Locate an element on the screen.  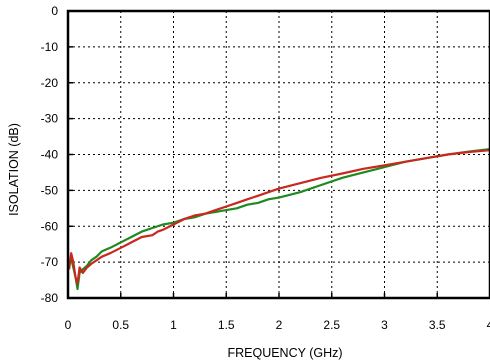
x-tick-label: 3.5 is located at coordinates (437, 325).